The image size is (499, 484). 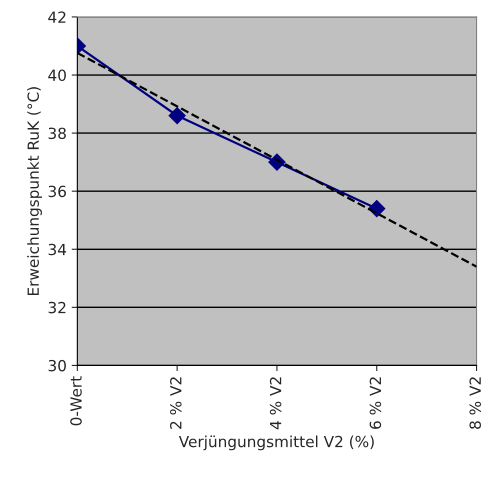 I want to click on y-tick-label: 36, so click(x=57, y=192).